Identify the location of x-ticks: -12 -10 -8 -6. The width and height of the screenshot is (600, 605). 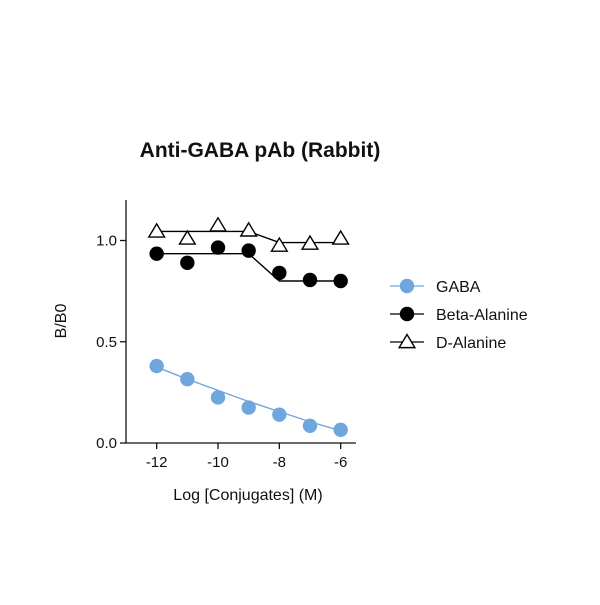
(246, 457).